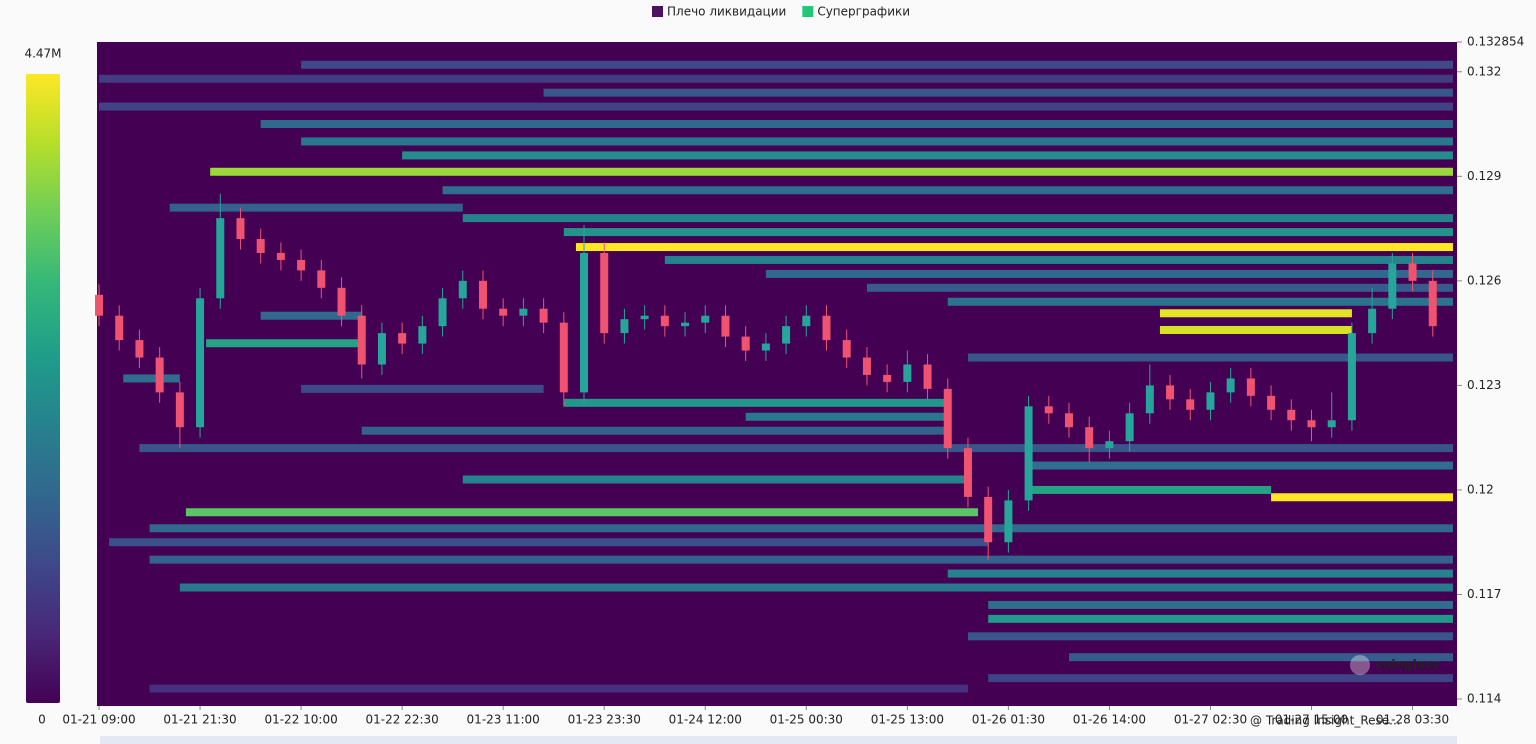 The width and height of the screenshot is (1536, 744). I want to click on colorbar-label: 4.47M, so click(42, 54).